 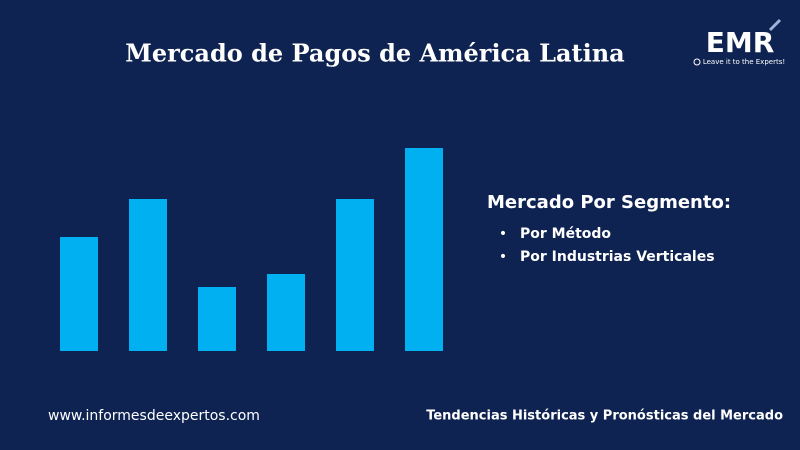 What do you see at coordinates (775, 25) in the screenshot?
I see `logo-arrow` at bounding box center [775, 25].